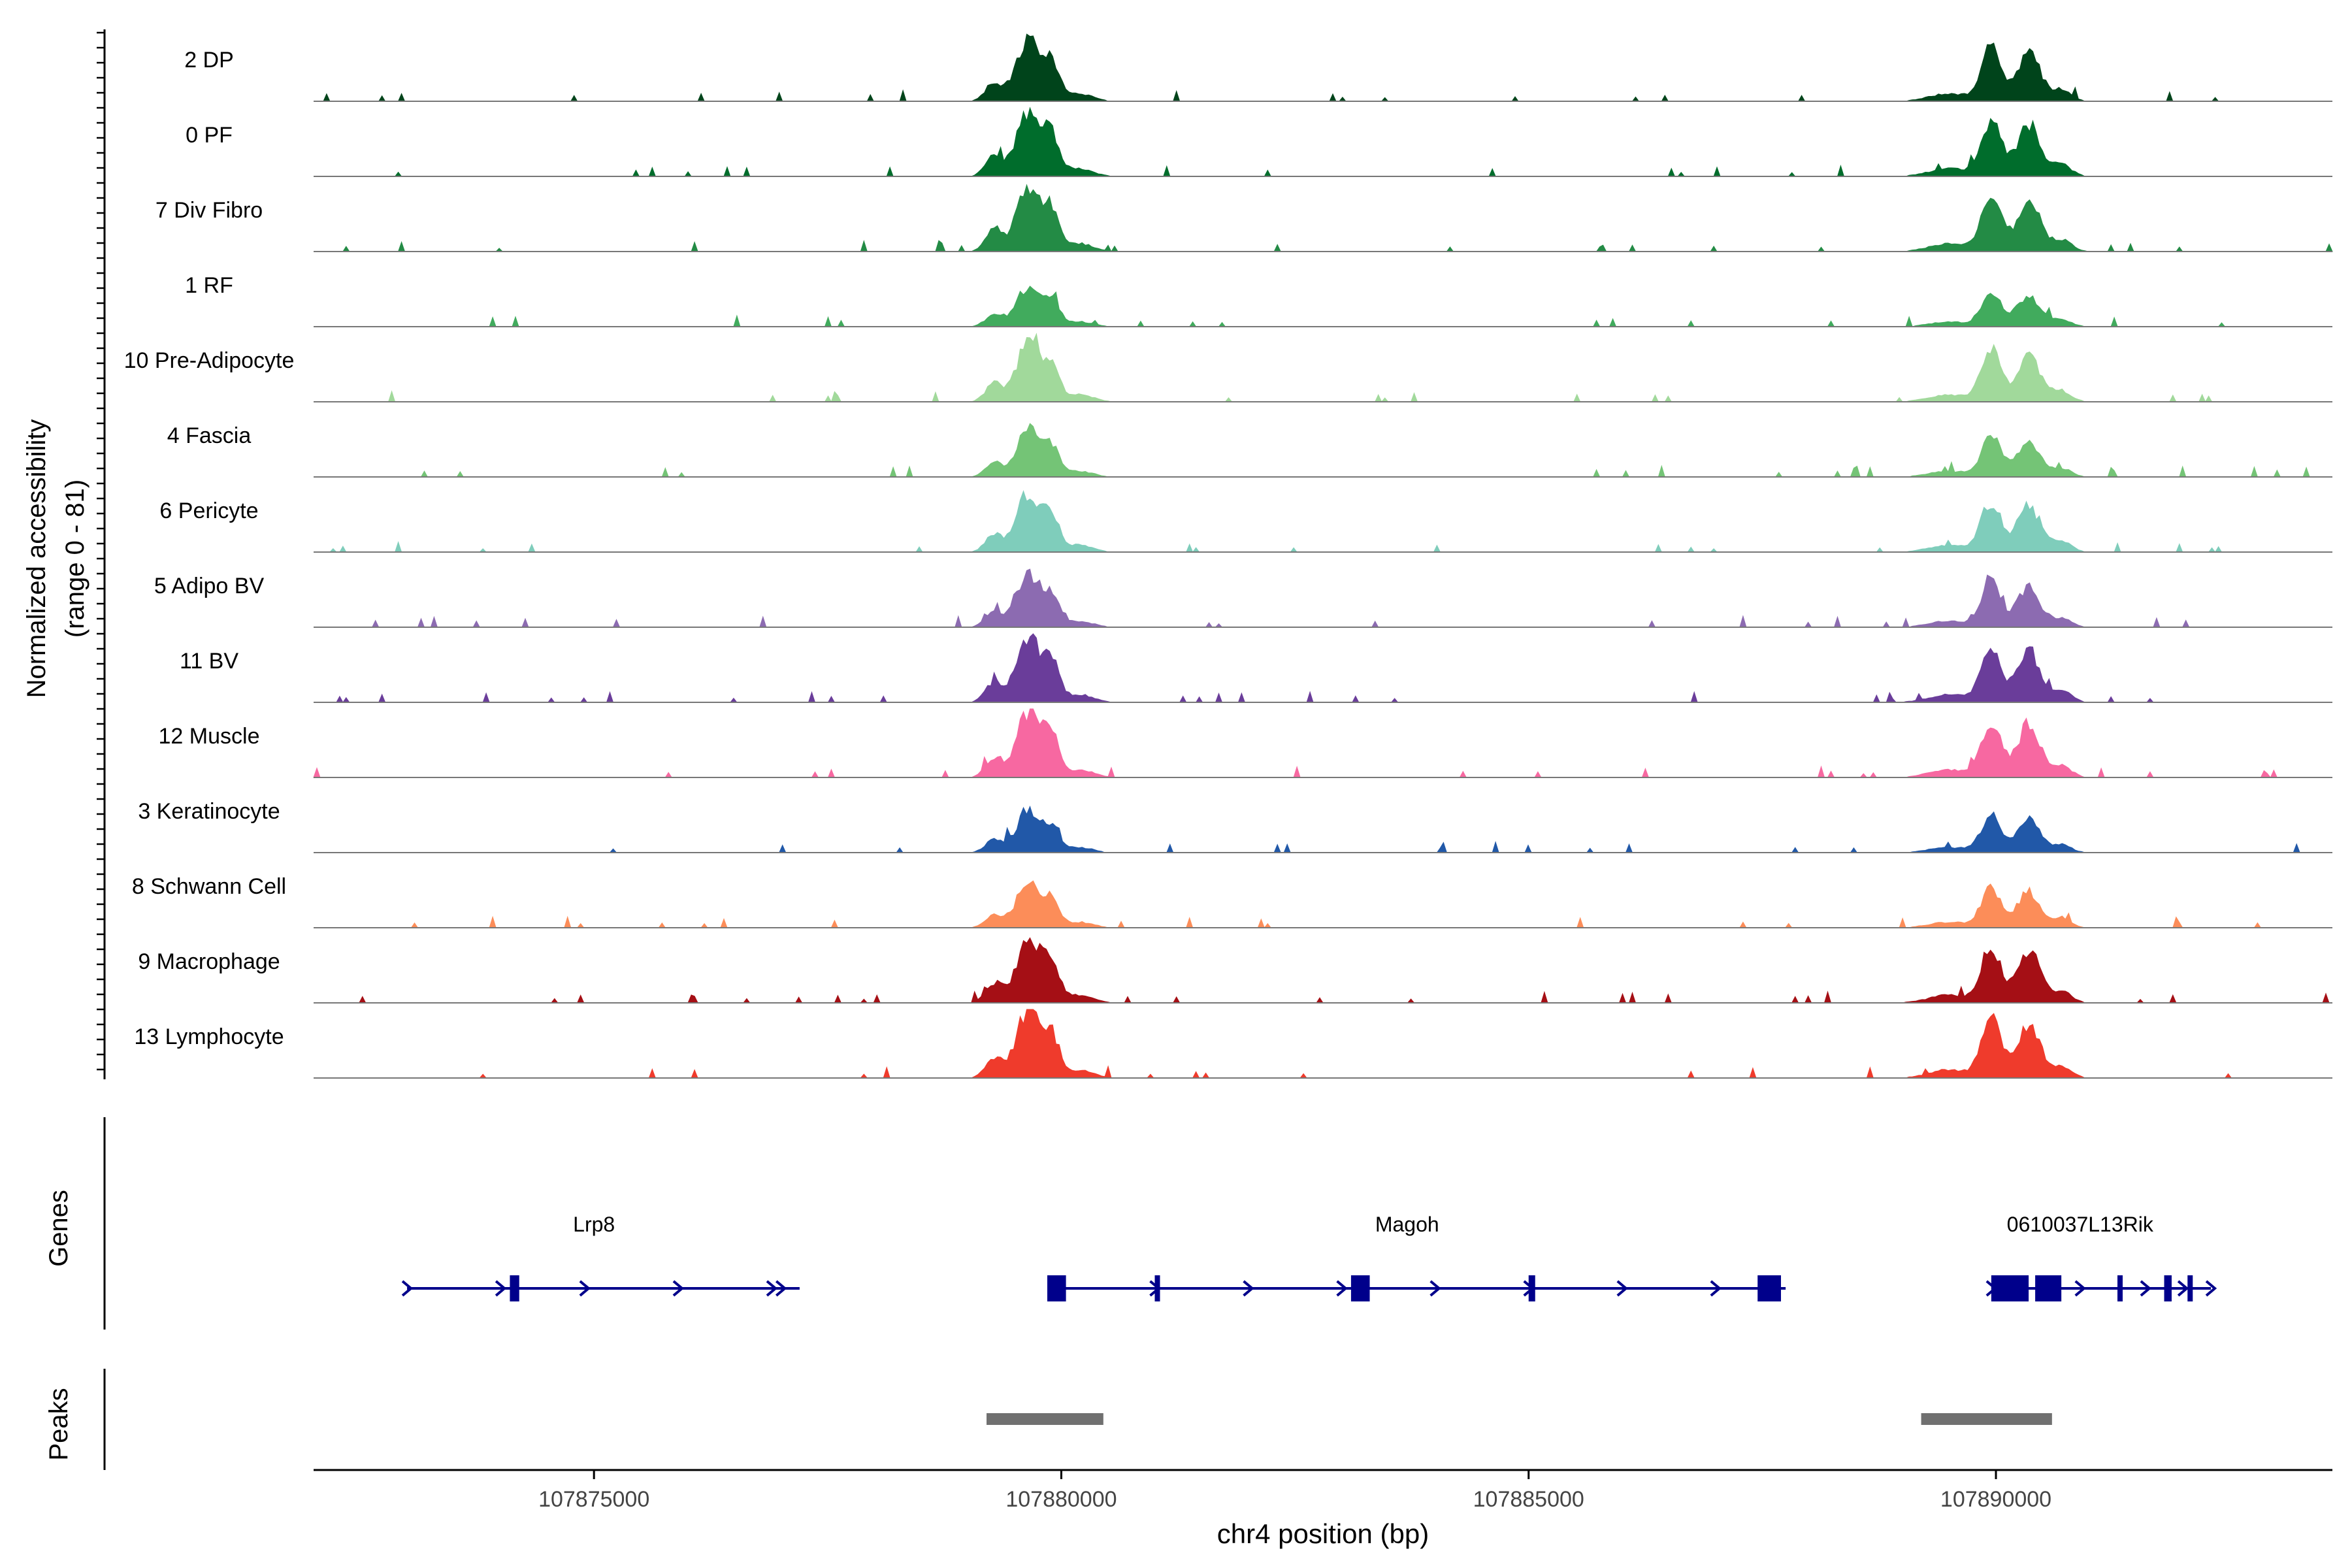  I want to click on track-6: 6 Pericyte, so click(1245, 521).